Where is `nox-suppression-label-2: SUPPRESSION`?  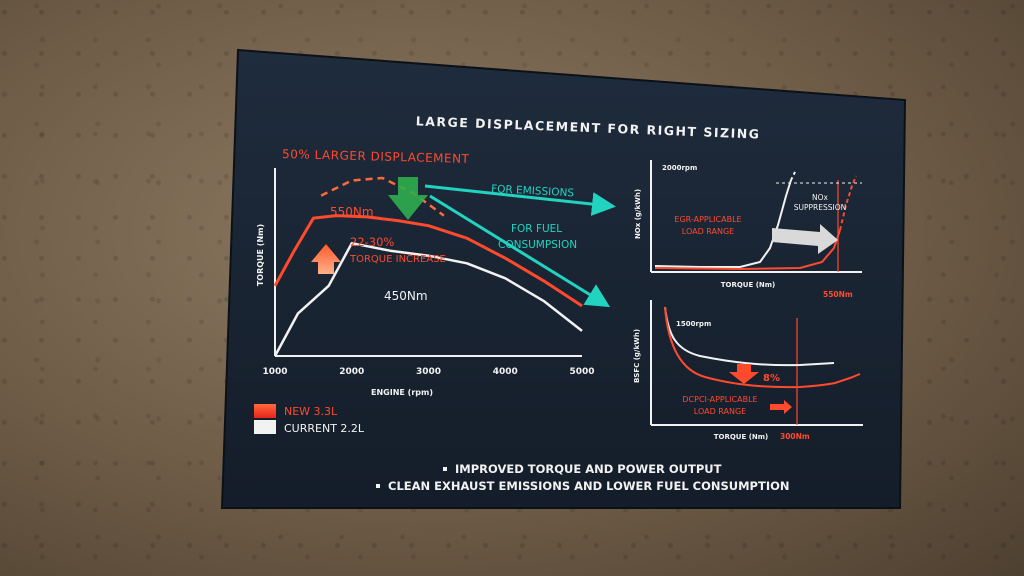 nox-suppression-label-2: SUPPRESSION is located at coordinates (820, 207).